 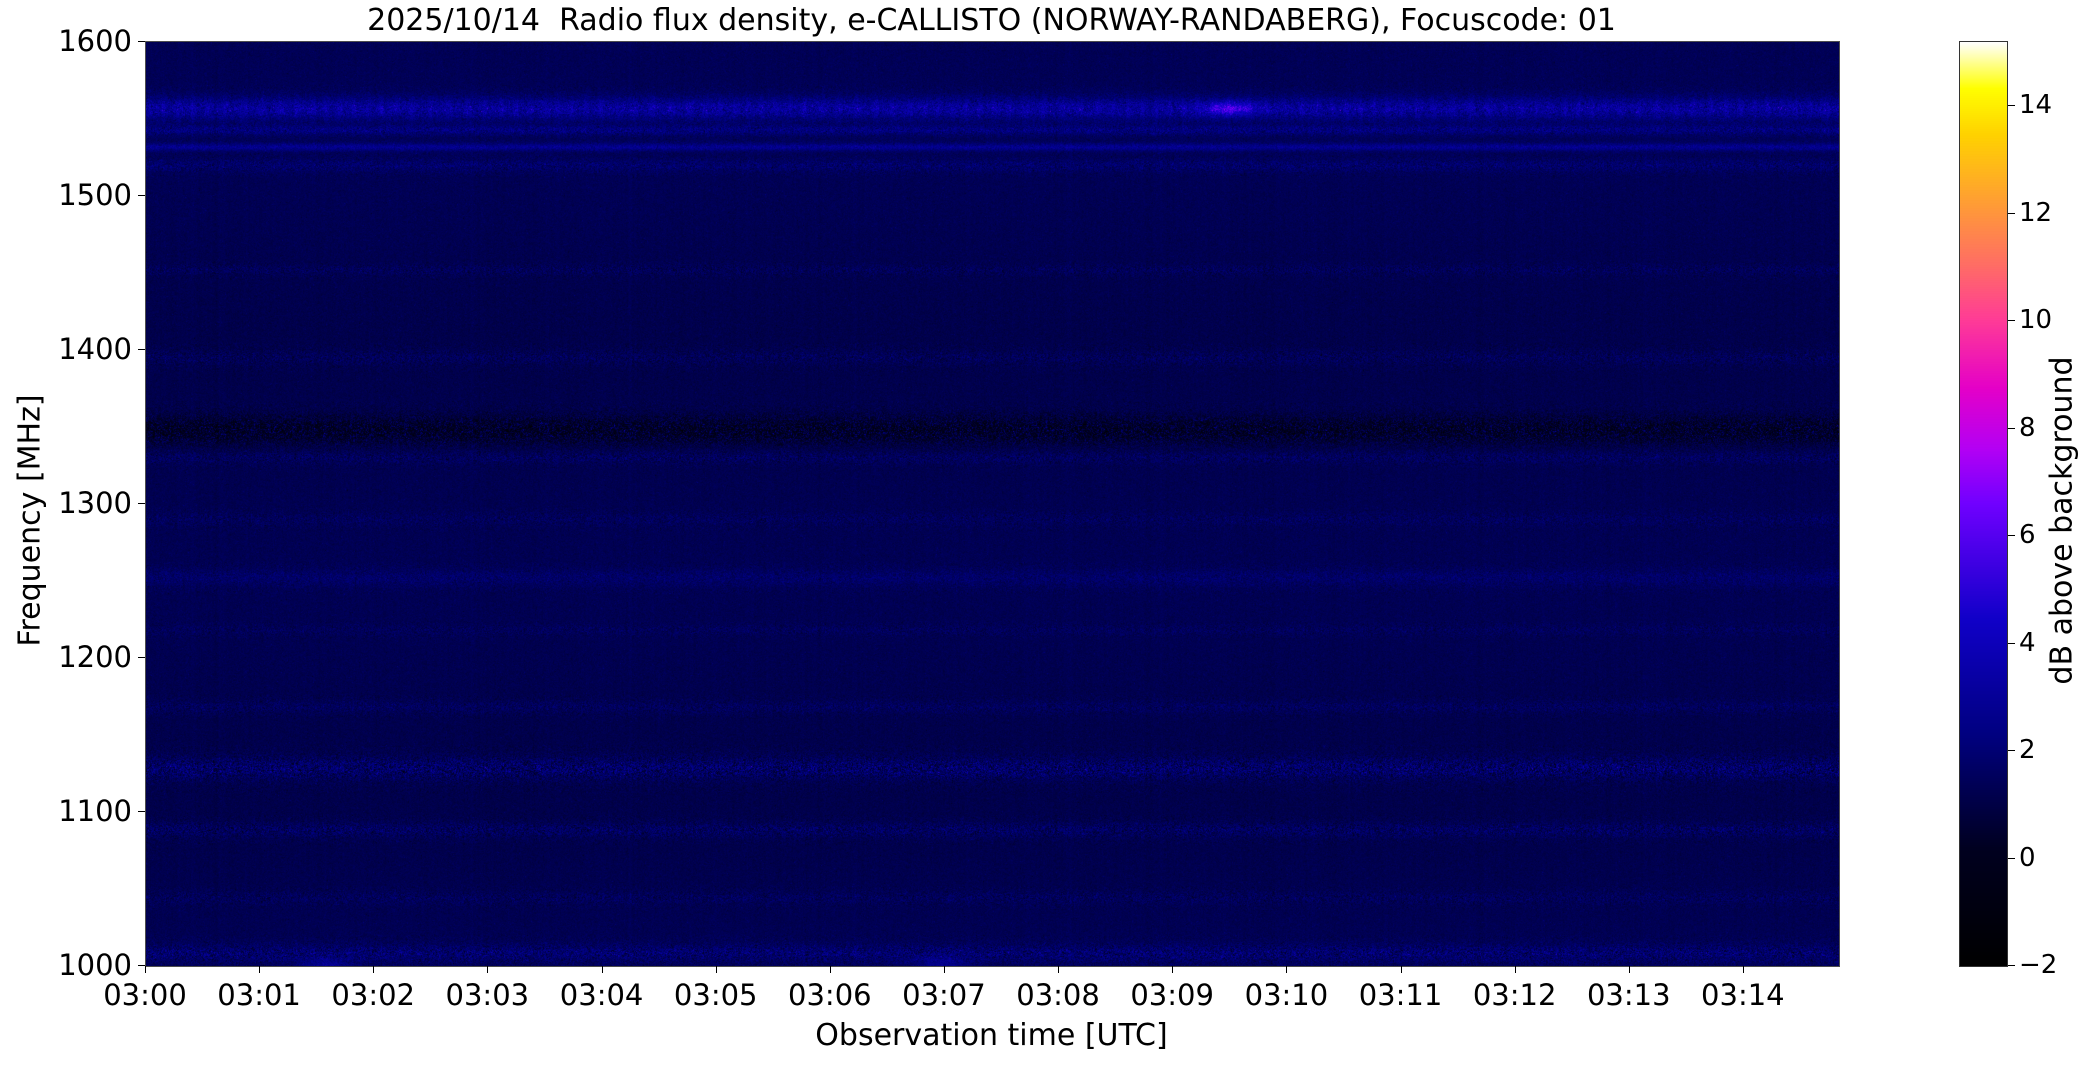 What do you see at coordinates (2038, 965) in the screenshot?
I see `colorbar-tick-label: −2` at bounding box center [2038, 965].